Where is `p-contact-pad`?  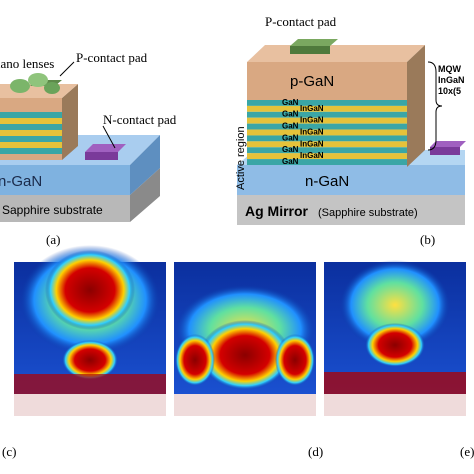 p-contact-pad is located at coordinates (310, 50).